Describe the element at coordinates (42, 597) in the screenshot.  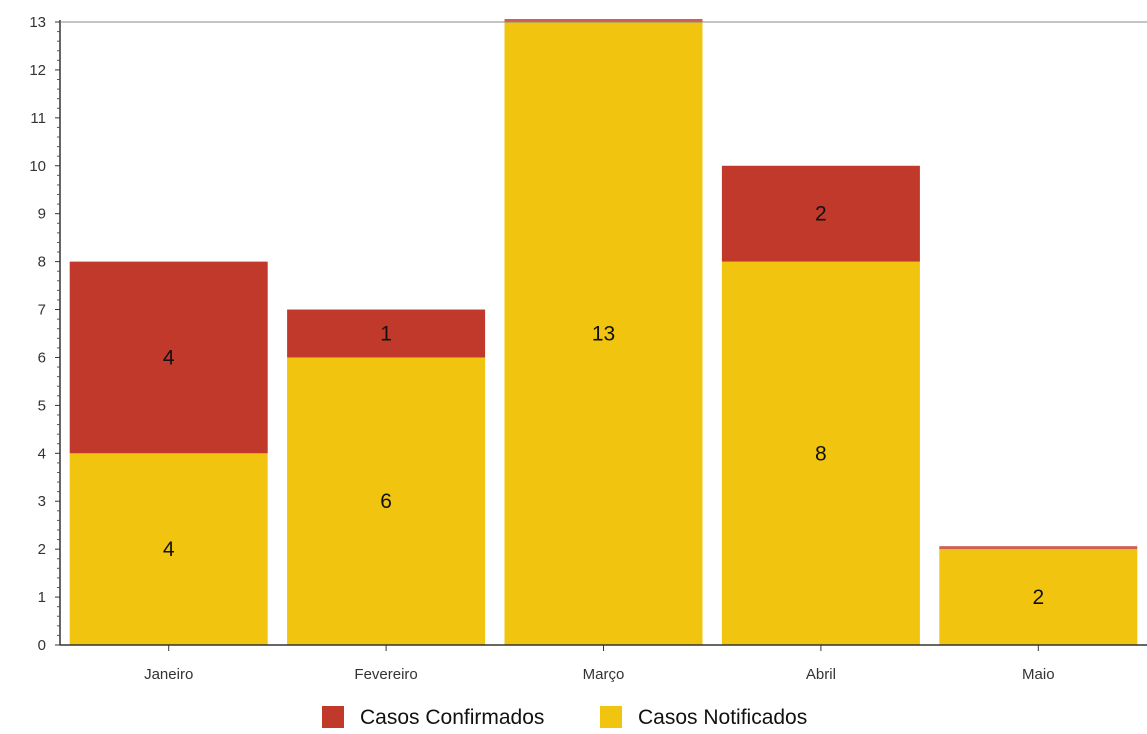
I see `y-tick-label: 1` at that location.